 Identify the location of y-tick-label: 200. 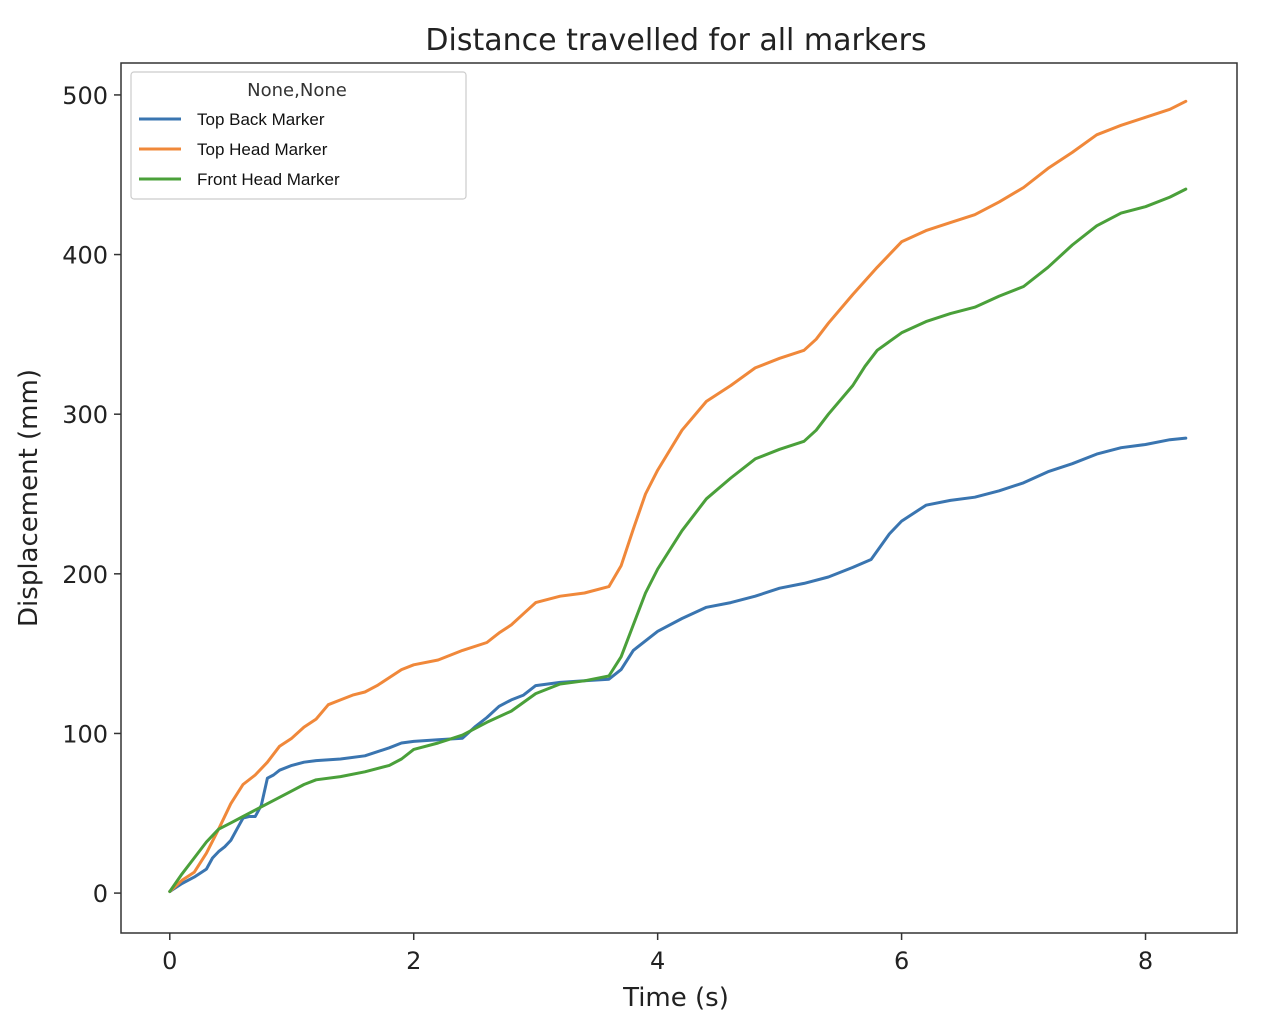
(85, 575).